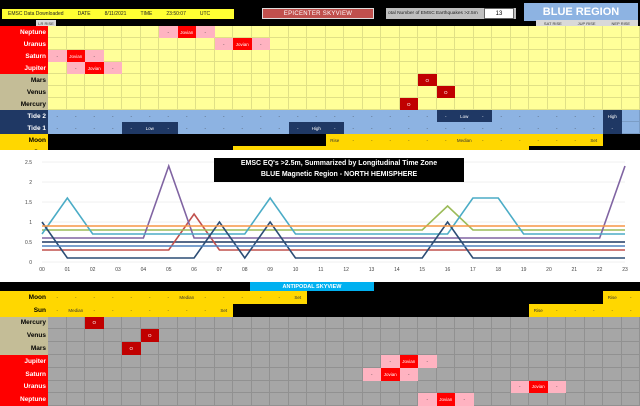  I want to click on x-tick-label: 07, so click(220, 270).